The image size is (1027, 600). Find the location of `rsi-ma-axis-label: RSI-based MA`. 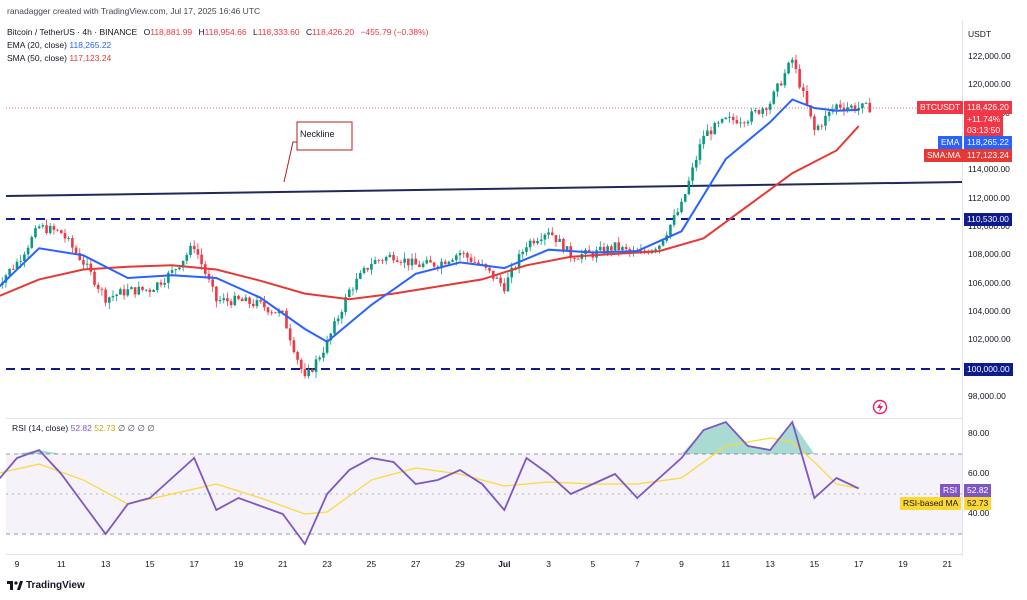

rsi-ma-axis-label: RSI-based MA is located at coordinates (931, 503).